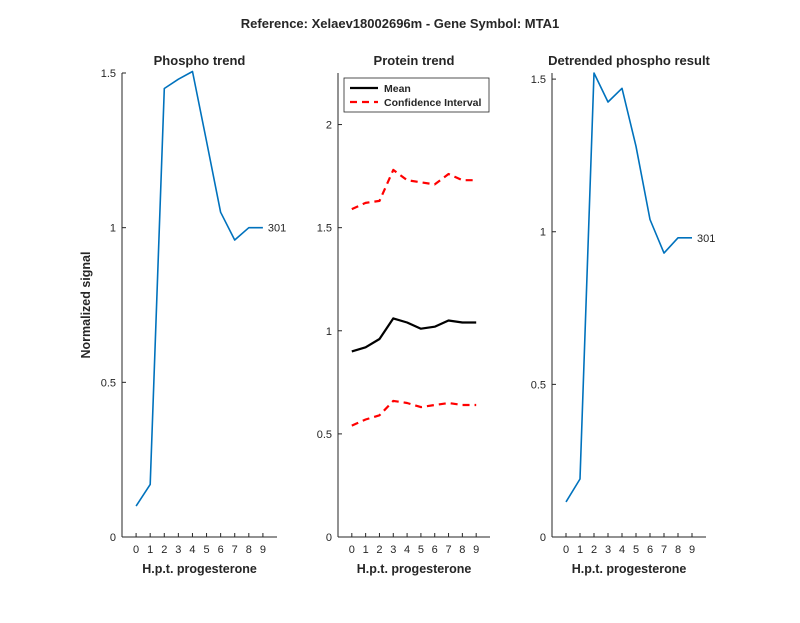 The width and height of the screenshot is (800, 623). What do you see at coordinates (329, 126) in the screenshot?
I see `y-tick-label: 2` at bounding box center [329, 126].